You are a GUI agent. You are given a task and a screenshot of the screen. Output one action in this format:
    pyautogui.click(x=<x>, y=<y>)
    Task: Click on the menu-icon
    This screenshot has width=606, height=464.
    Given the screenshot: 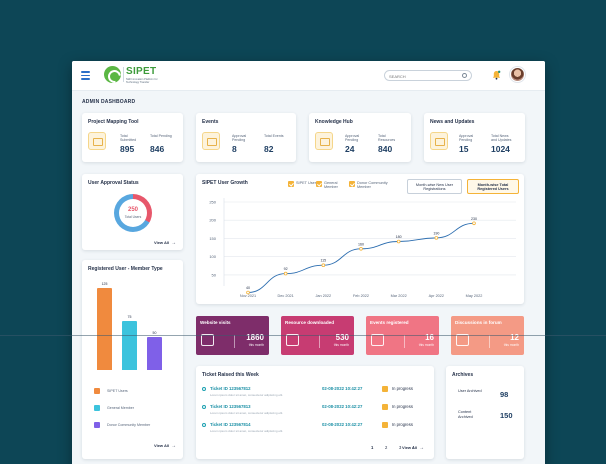 What is the action you would take?
    pyautogui.click(x=85, y=75)
    